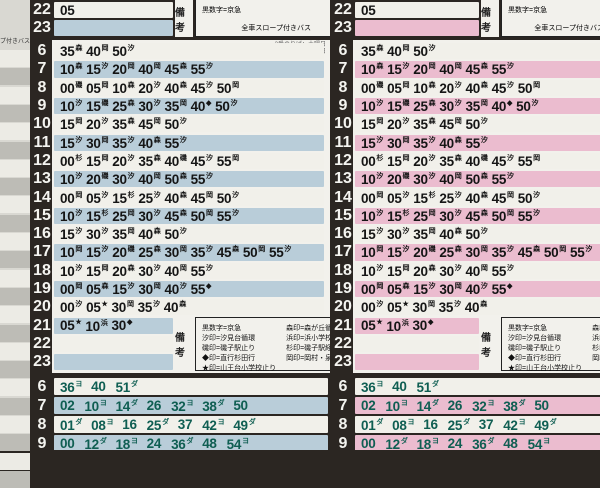 This screenshot has height=488, width=600. Describe the element at coordinates (398, 198) in the screenshot. I see `departure-time: 05汐` at that location.